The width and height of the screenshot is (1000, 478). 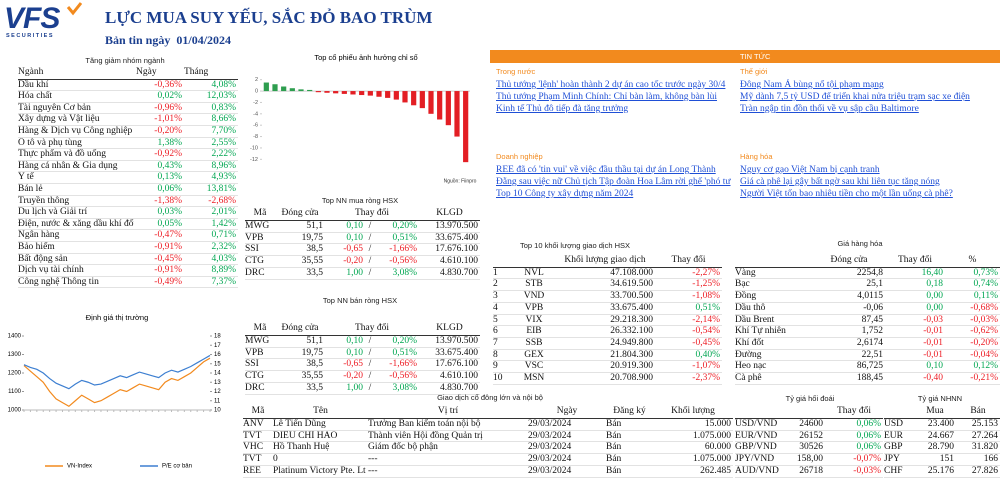 What do you see at coordinates (255, 388) in the screenshot?
I see `table-cell: DRC` at bounding box center [255, 388].